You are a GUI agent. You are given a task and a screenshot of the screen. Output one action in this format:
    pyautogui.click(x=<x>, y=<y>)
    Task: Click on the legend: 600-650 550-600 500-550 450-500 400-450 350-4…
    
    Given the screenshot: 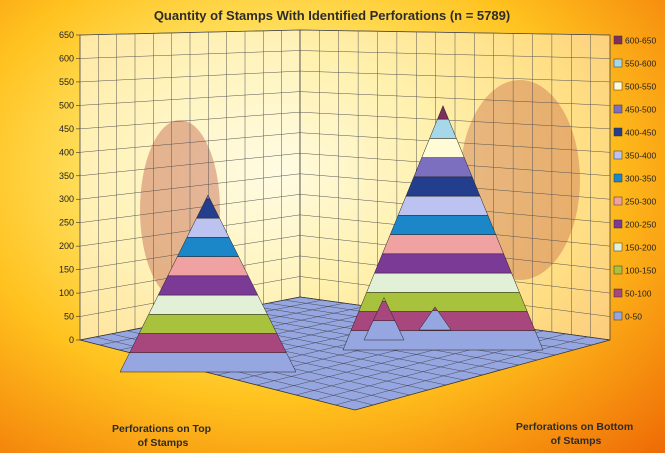 What is the action you would take?
    pyautogui.click(x=634, y=178)
    